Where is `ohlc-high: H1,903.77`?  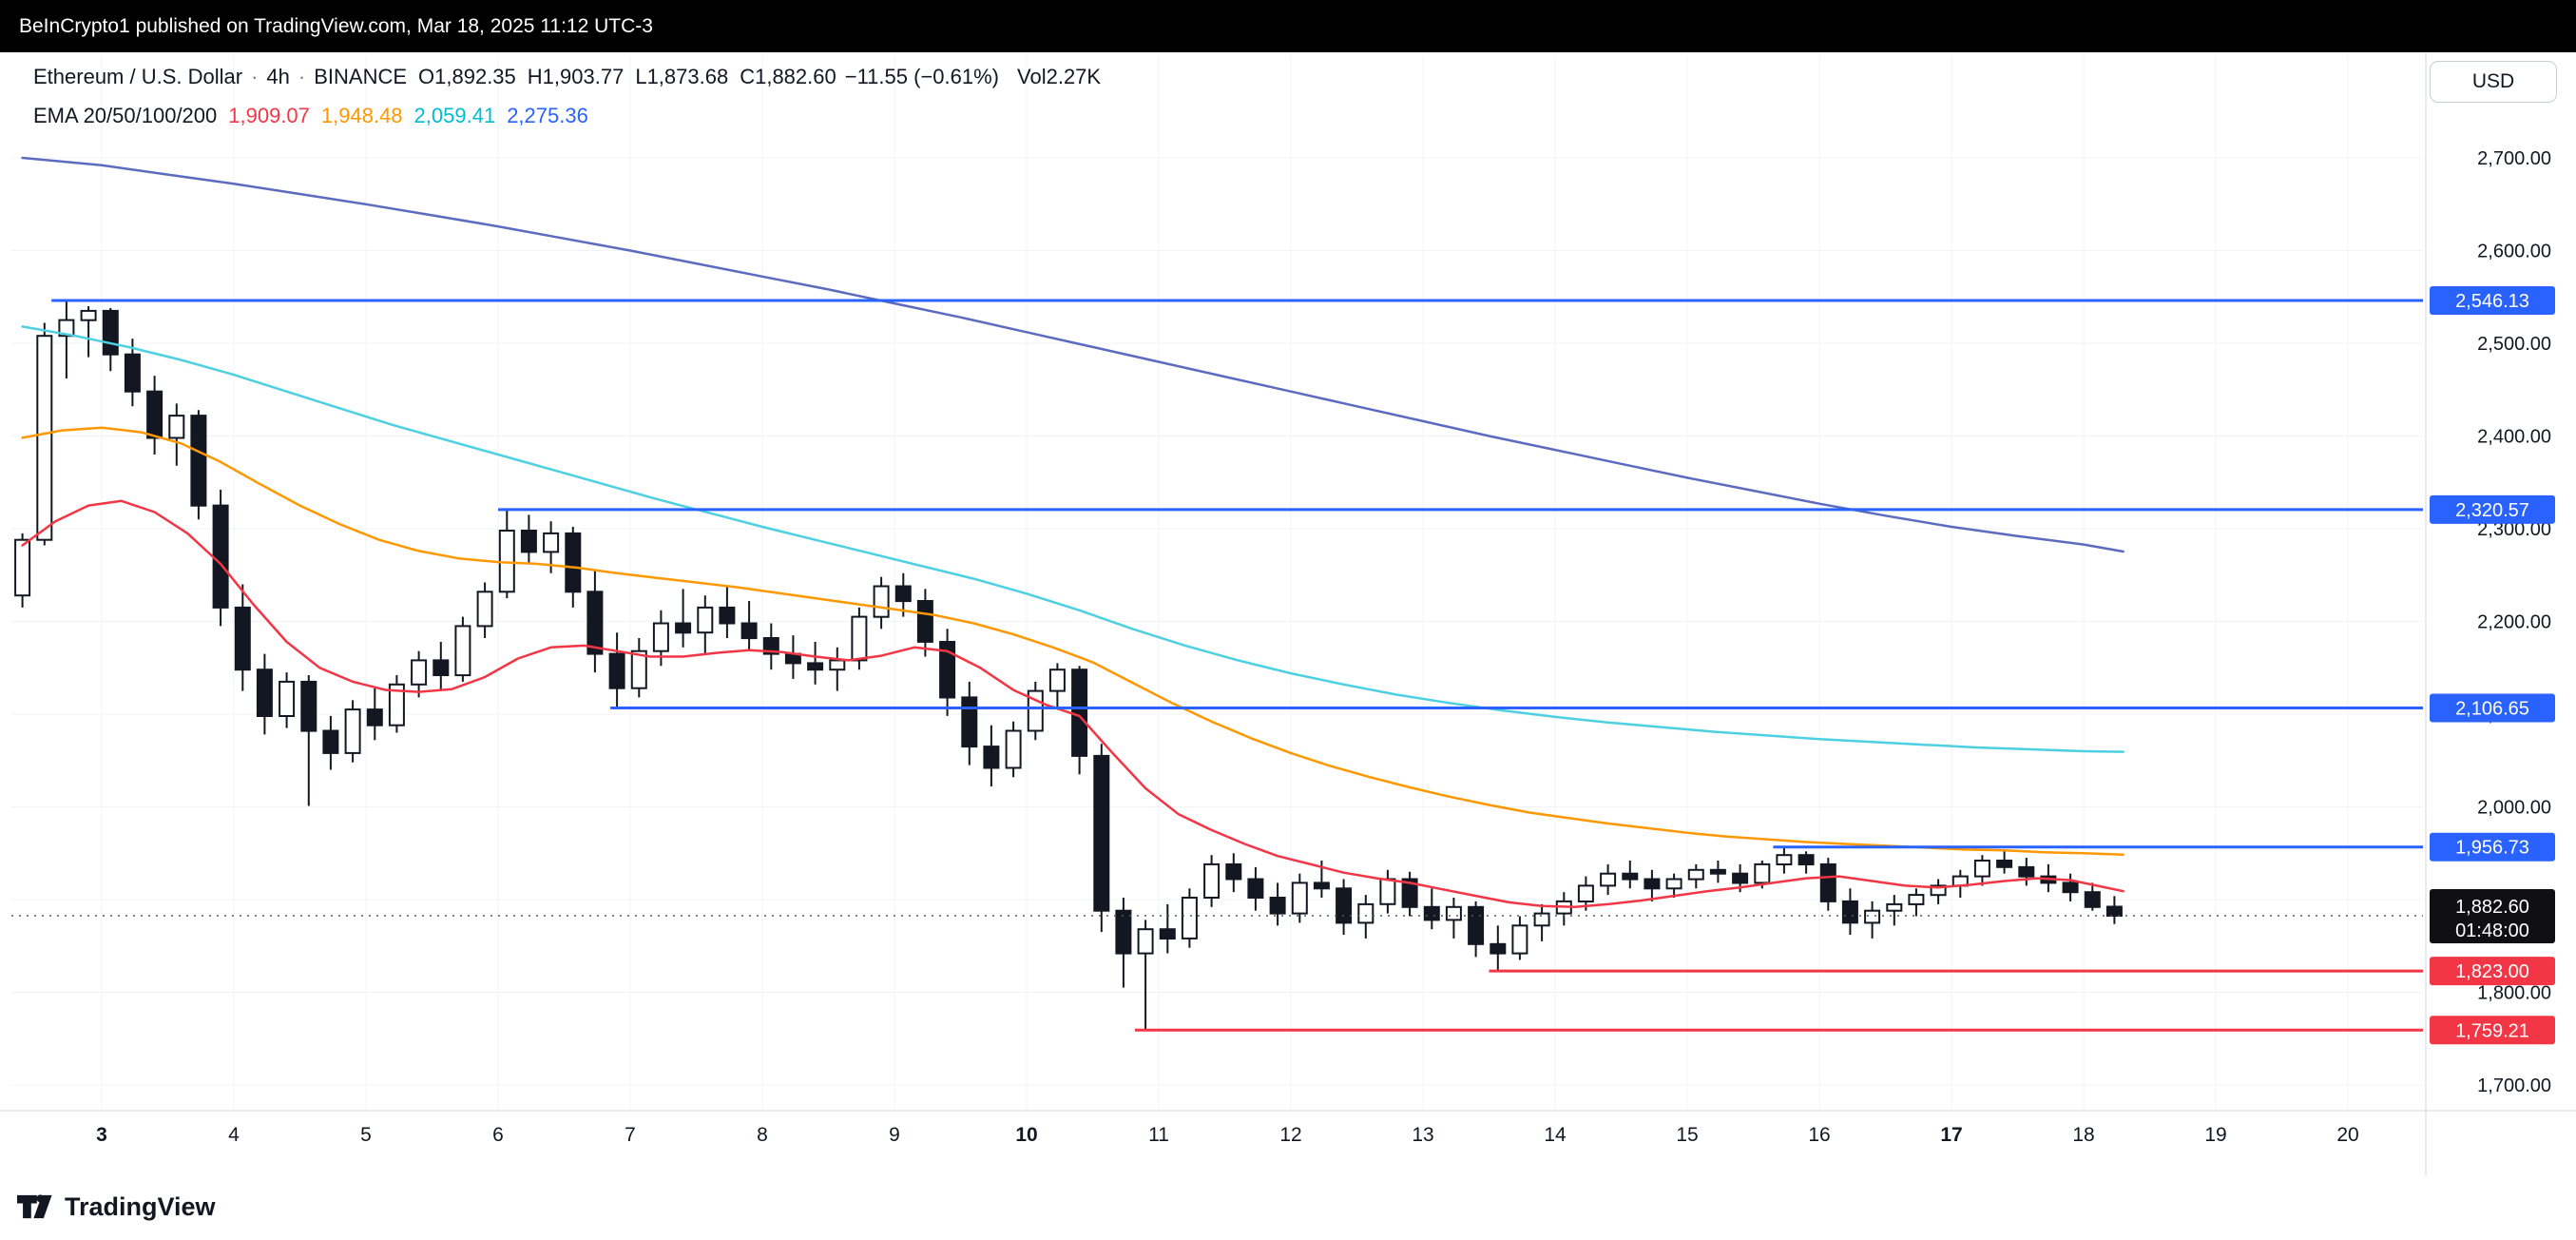 ohlc-high: H1,903.77 is located at coordinates (577, 77).